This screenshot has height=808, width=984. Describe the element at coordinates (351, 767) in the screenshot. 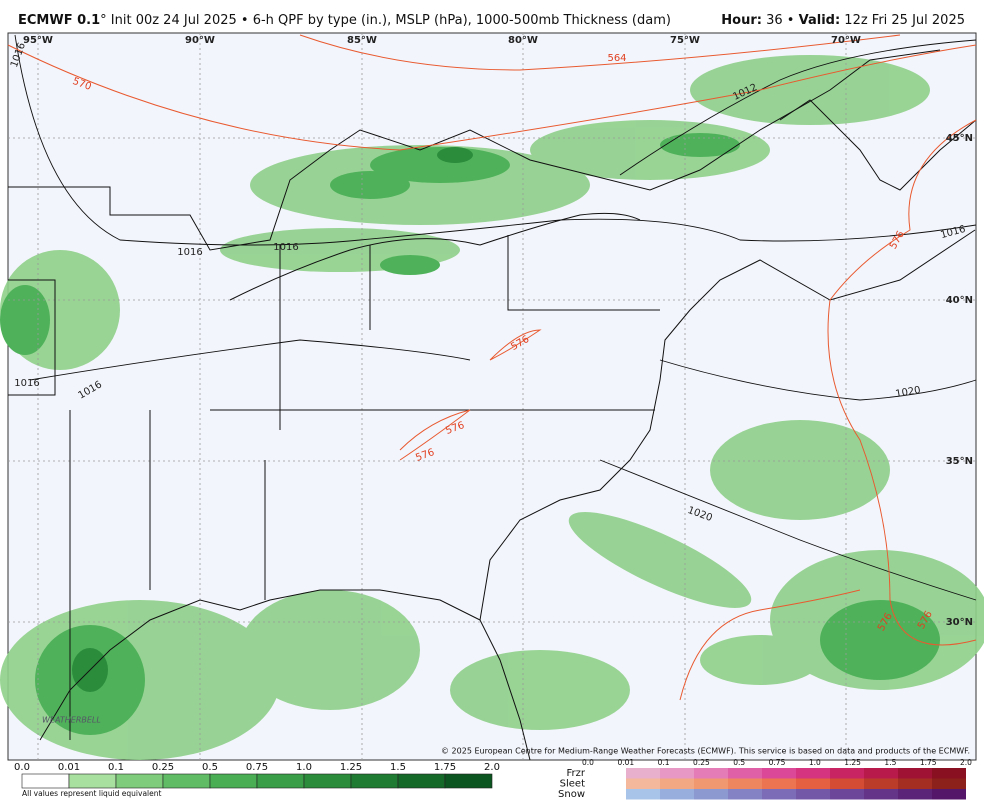

I see `rain-tick-label: 1.25` at that location.